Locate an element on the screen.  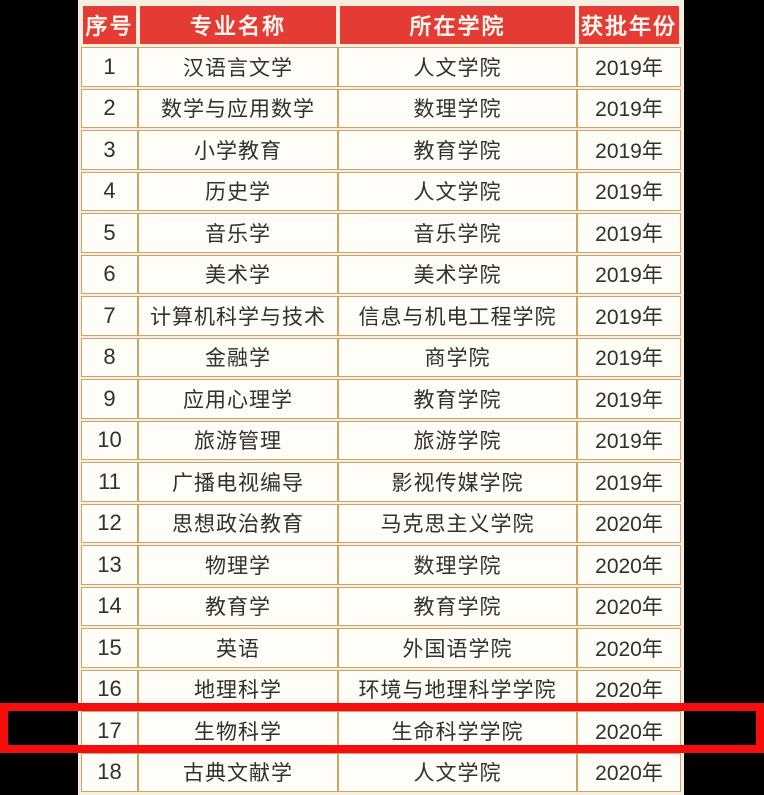
header-cell-major: 专业名称 is located at coordinates (238, 25).